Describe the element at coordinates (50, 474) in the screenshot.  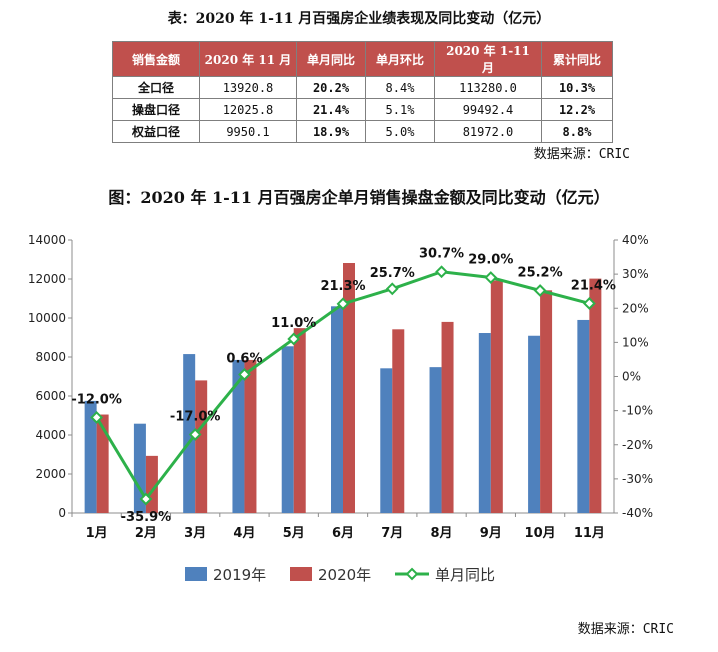
I see `left-axis-tick-label: 2000` at that location.